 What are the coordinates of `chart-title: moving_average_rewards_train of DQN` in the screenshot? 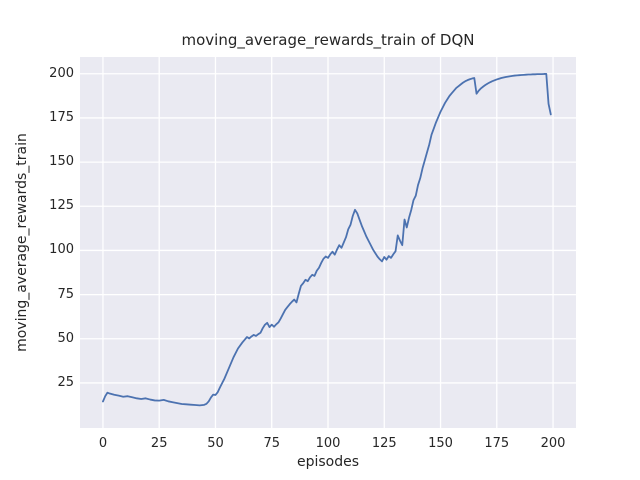 It's located at (328, 40).